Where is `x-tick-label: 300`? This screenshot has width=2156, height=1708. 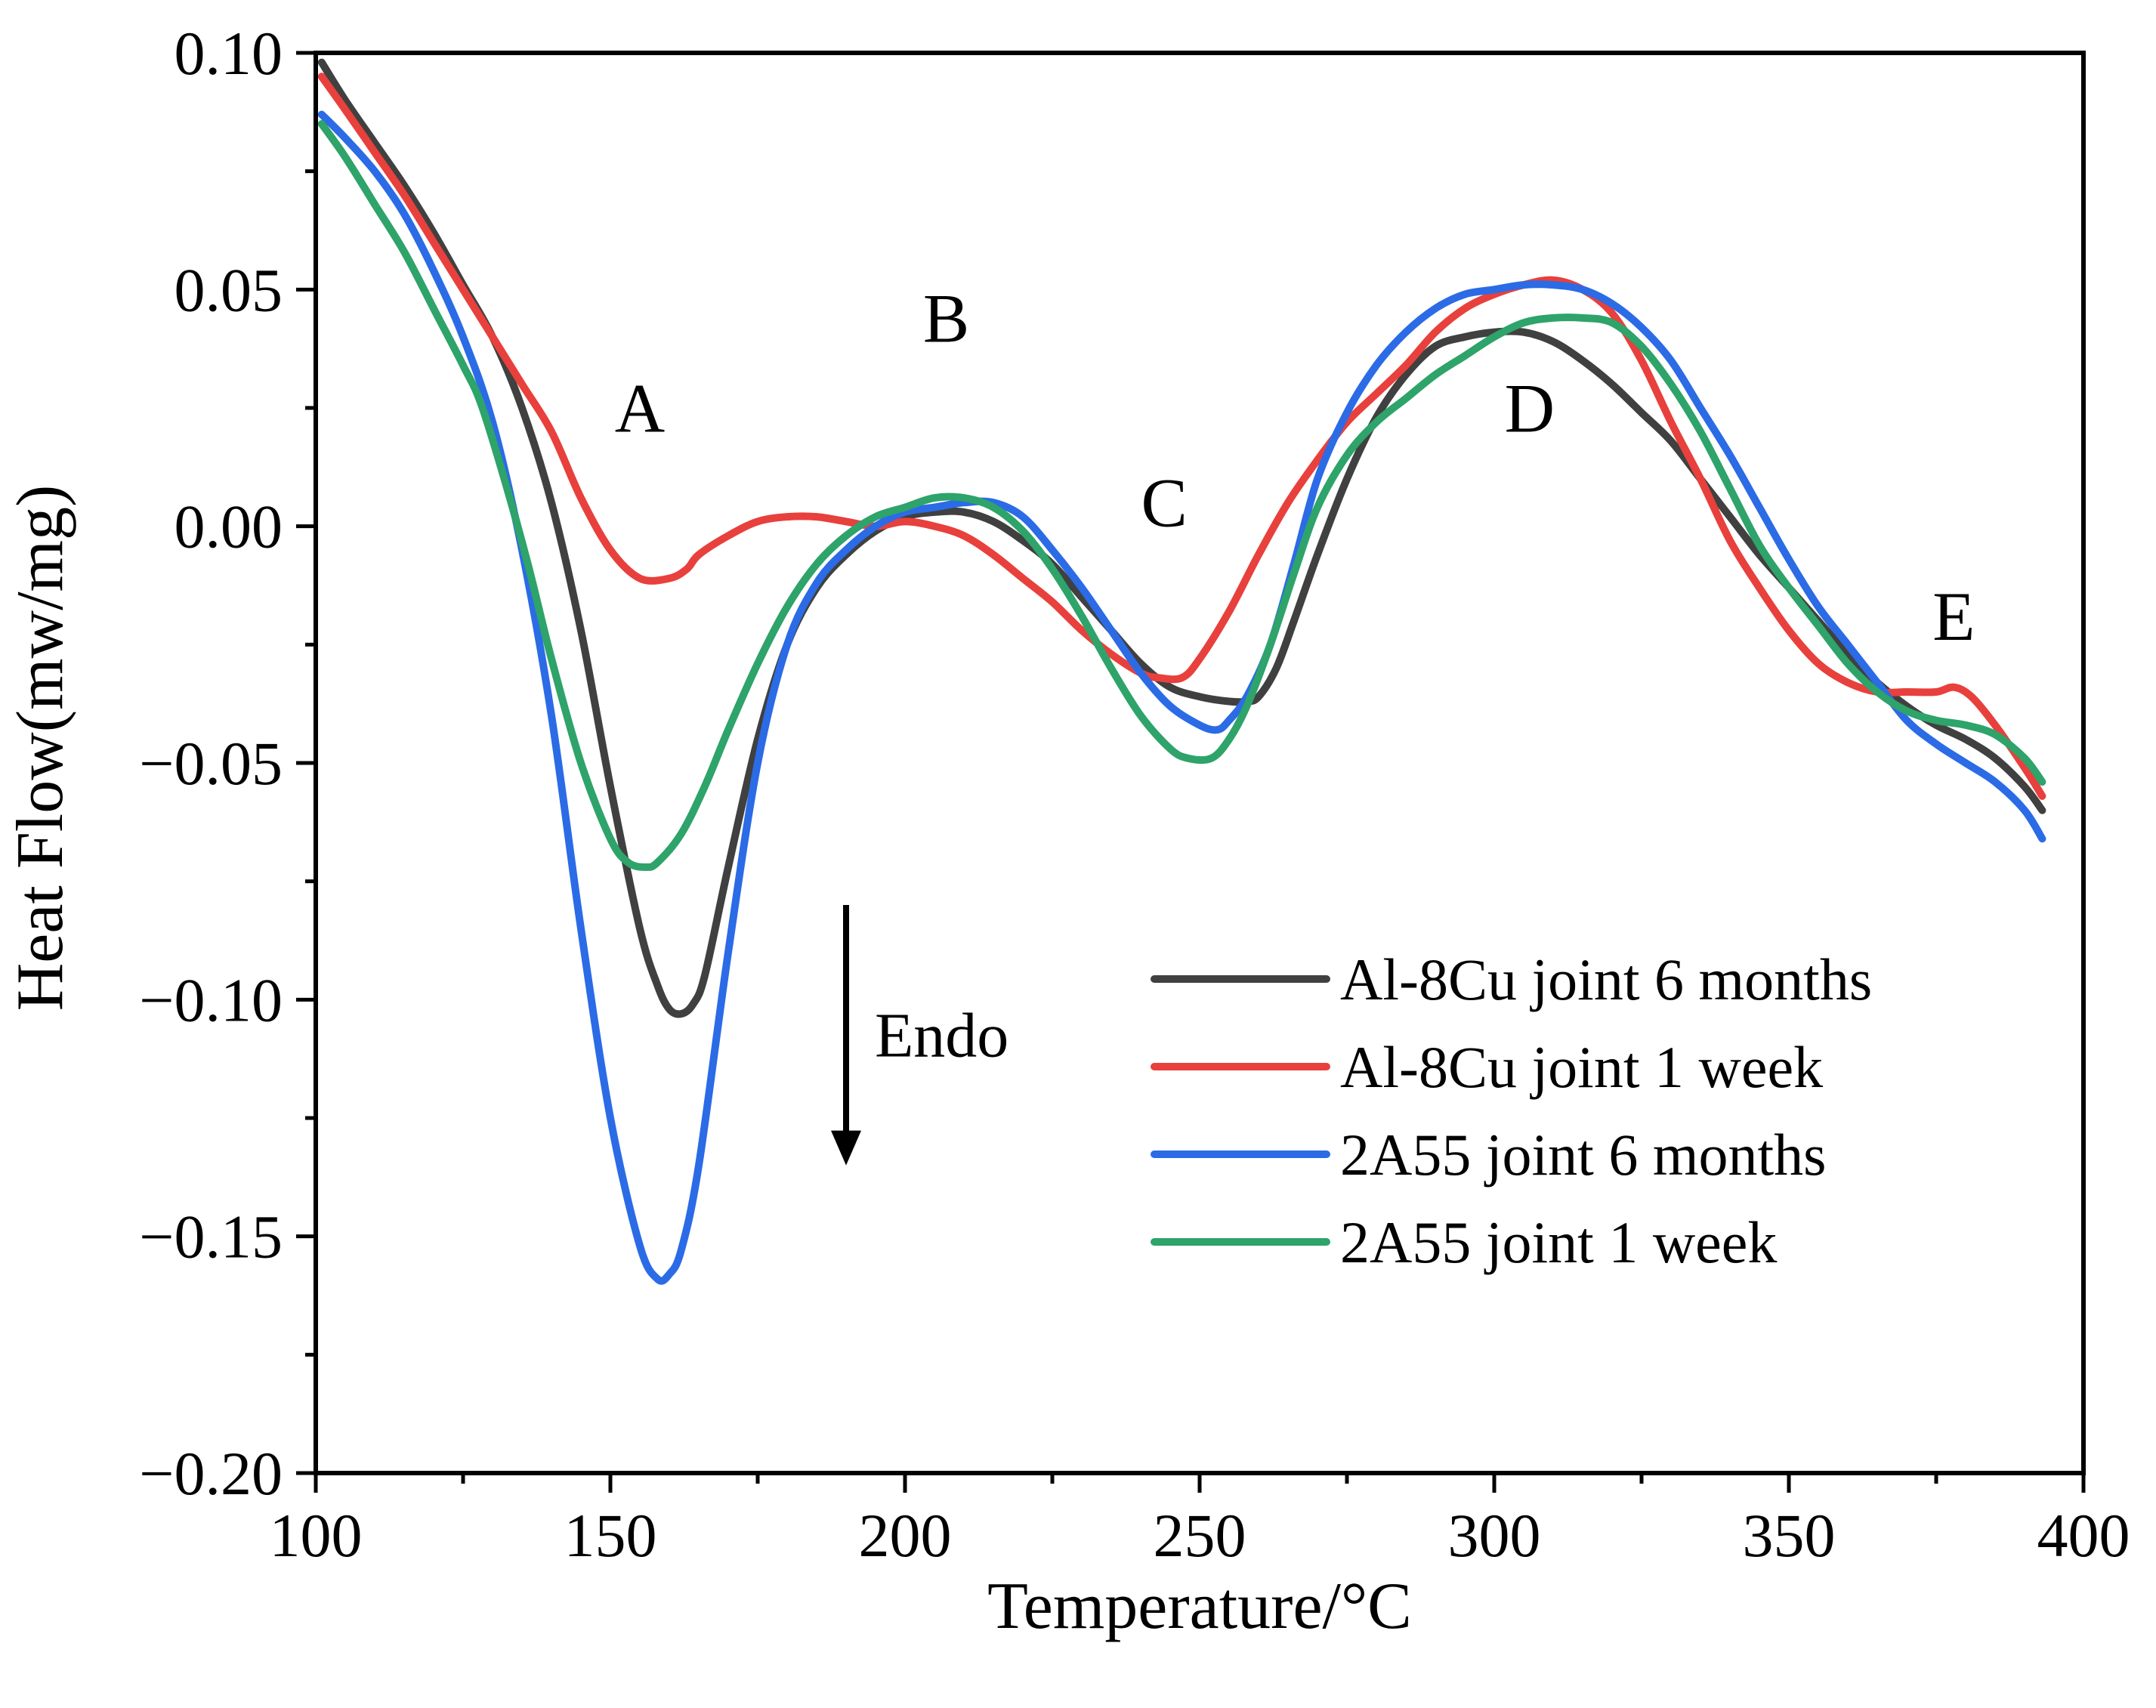
x-tick-label: 300 is located at coordinates (1494, 1535).